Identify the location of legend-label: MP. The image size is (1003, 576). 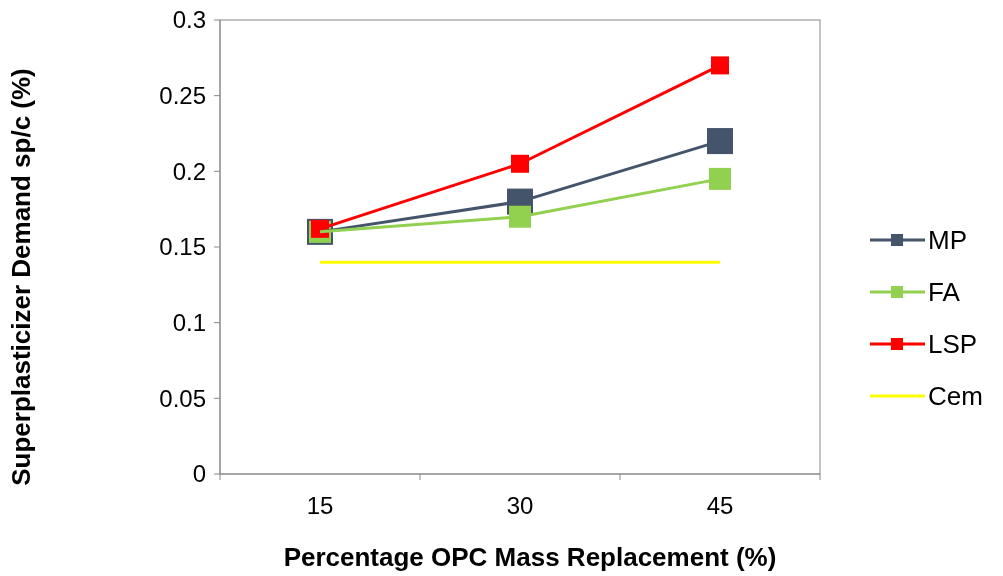
(947, 240).